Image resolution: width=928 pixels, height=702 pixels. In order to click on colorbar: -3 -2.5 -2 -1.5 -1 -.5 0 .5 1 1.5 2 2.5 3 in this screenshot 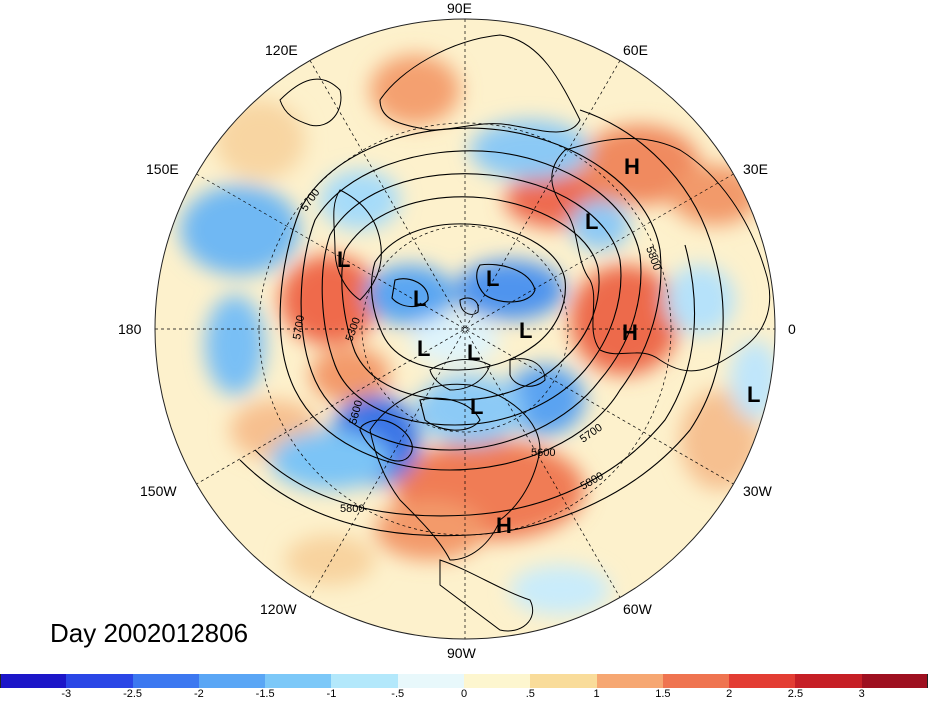, I will do `click(464, 688)`.